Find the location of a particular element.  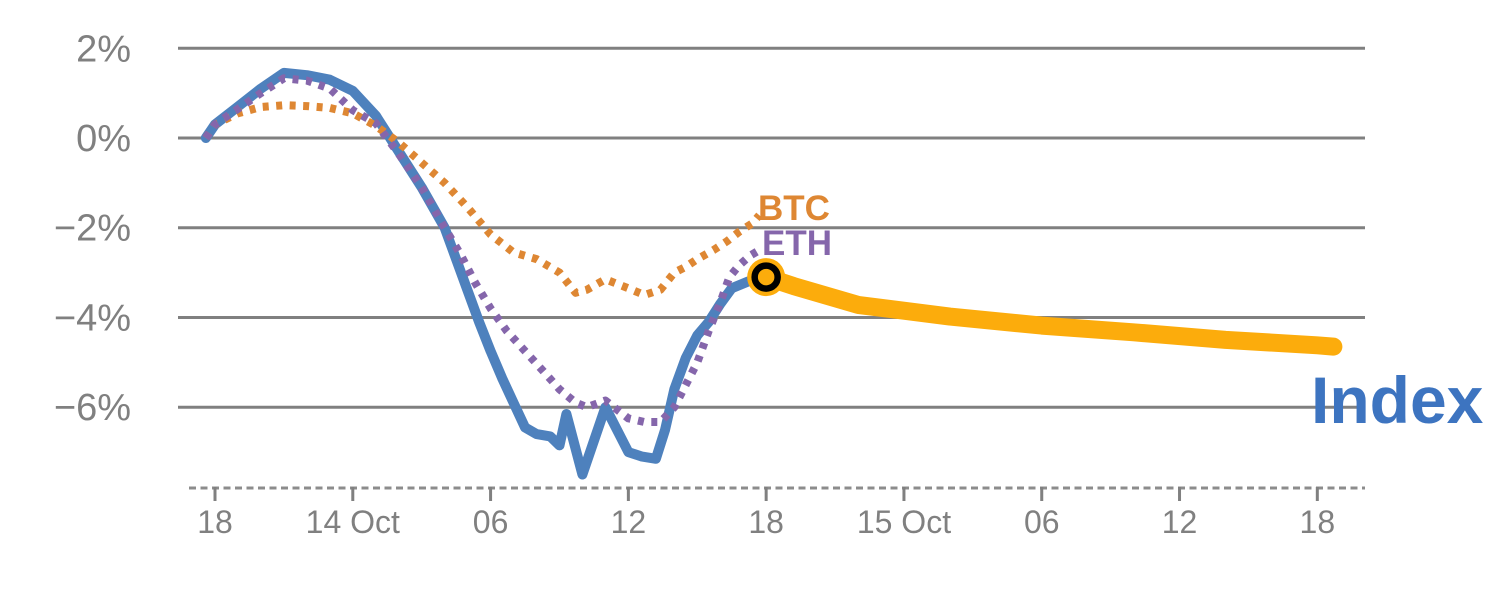

y-axis-label: 2% is located at coordinates (103, 49).